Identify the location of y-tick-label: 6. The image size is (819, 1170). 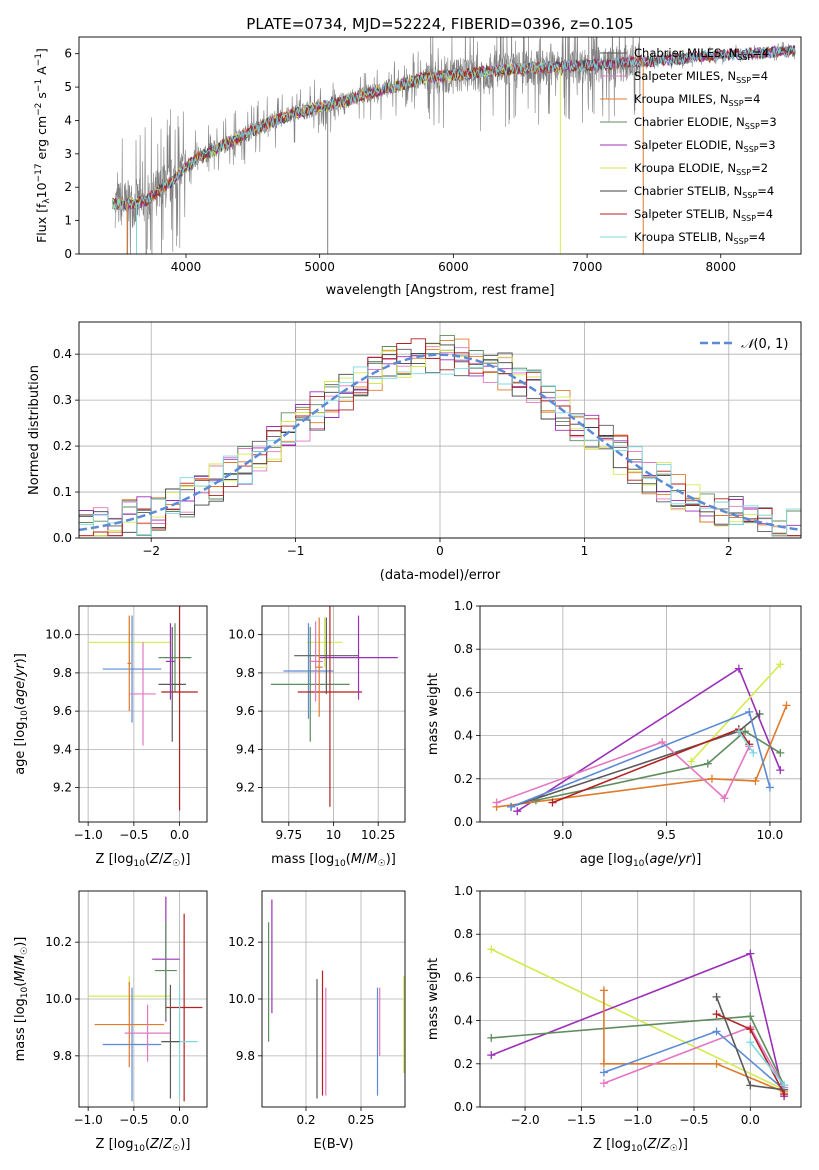
(68, 54).